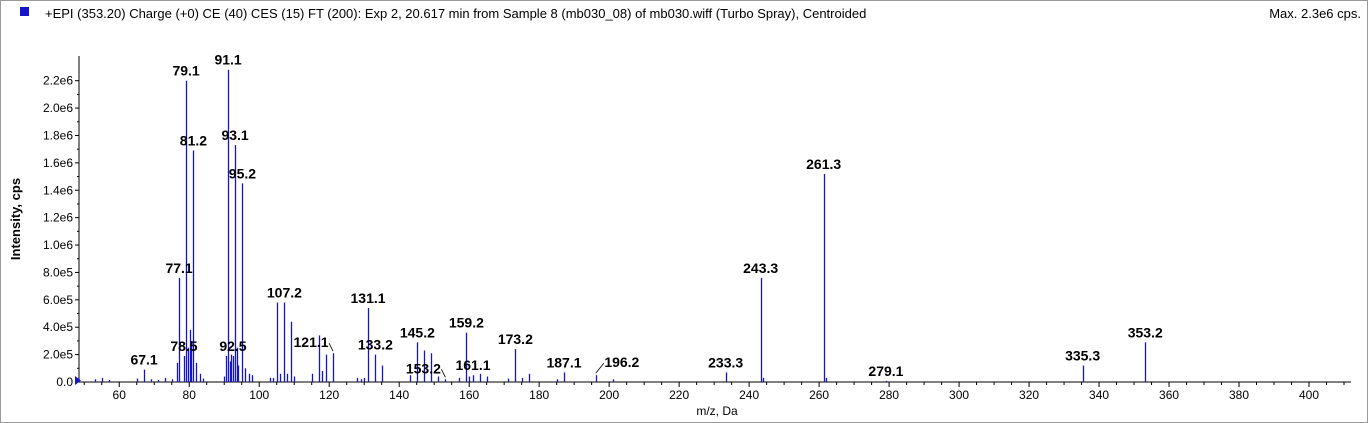  Describe the element at coordinates (563, 362) in the screenshot. I see `peak-label: 187.1` at that location.